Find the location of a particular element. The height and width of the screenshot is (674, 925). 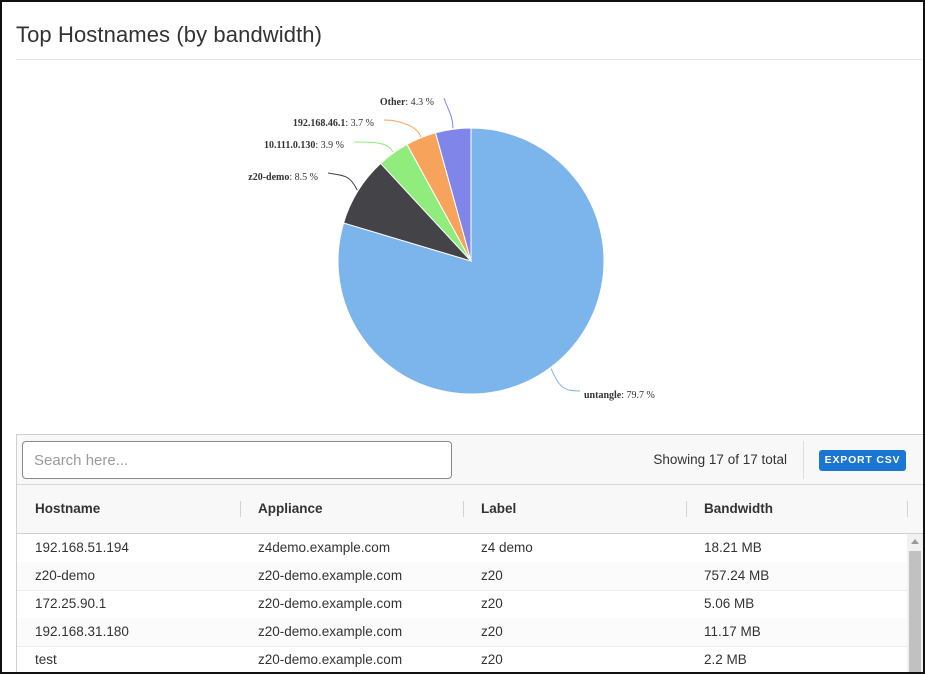

pie-label-value: : 8.5 % is located at coordinates (303, 177).